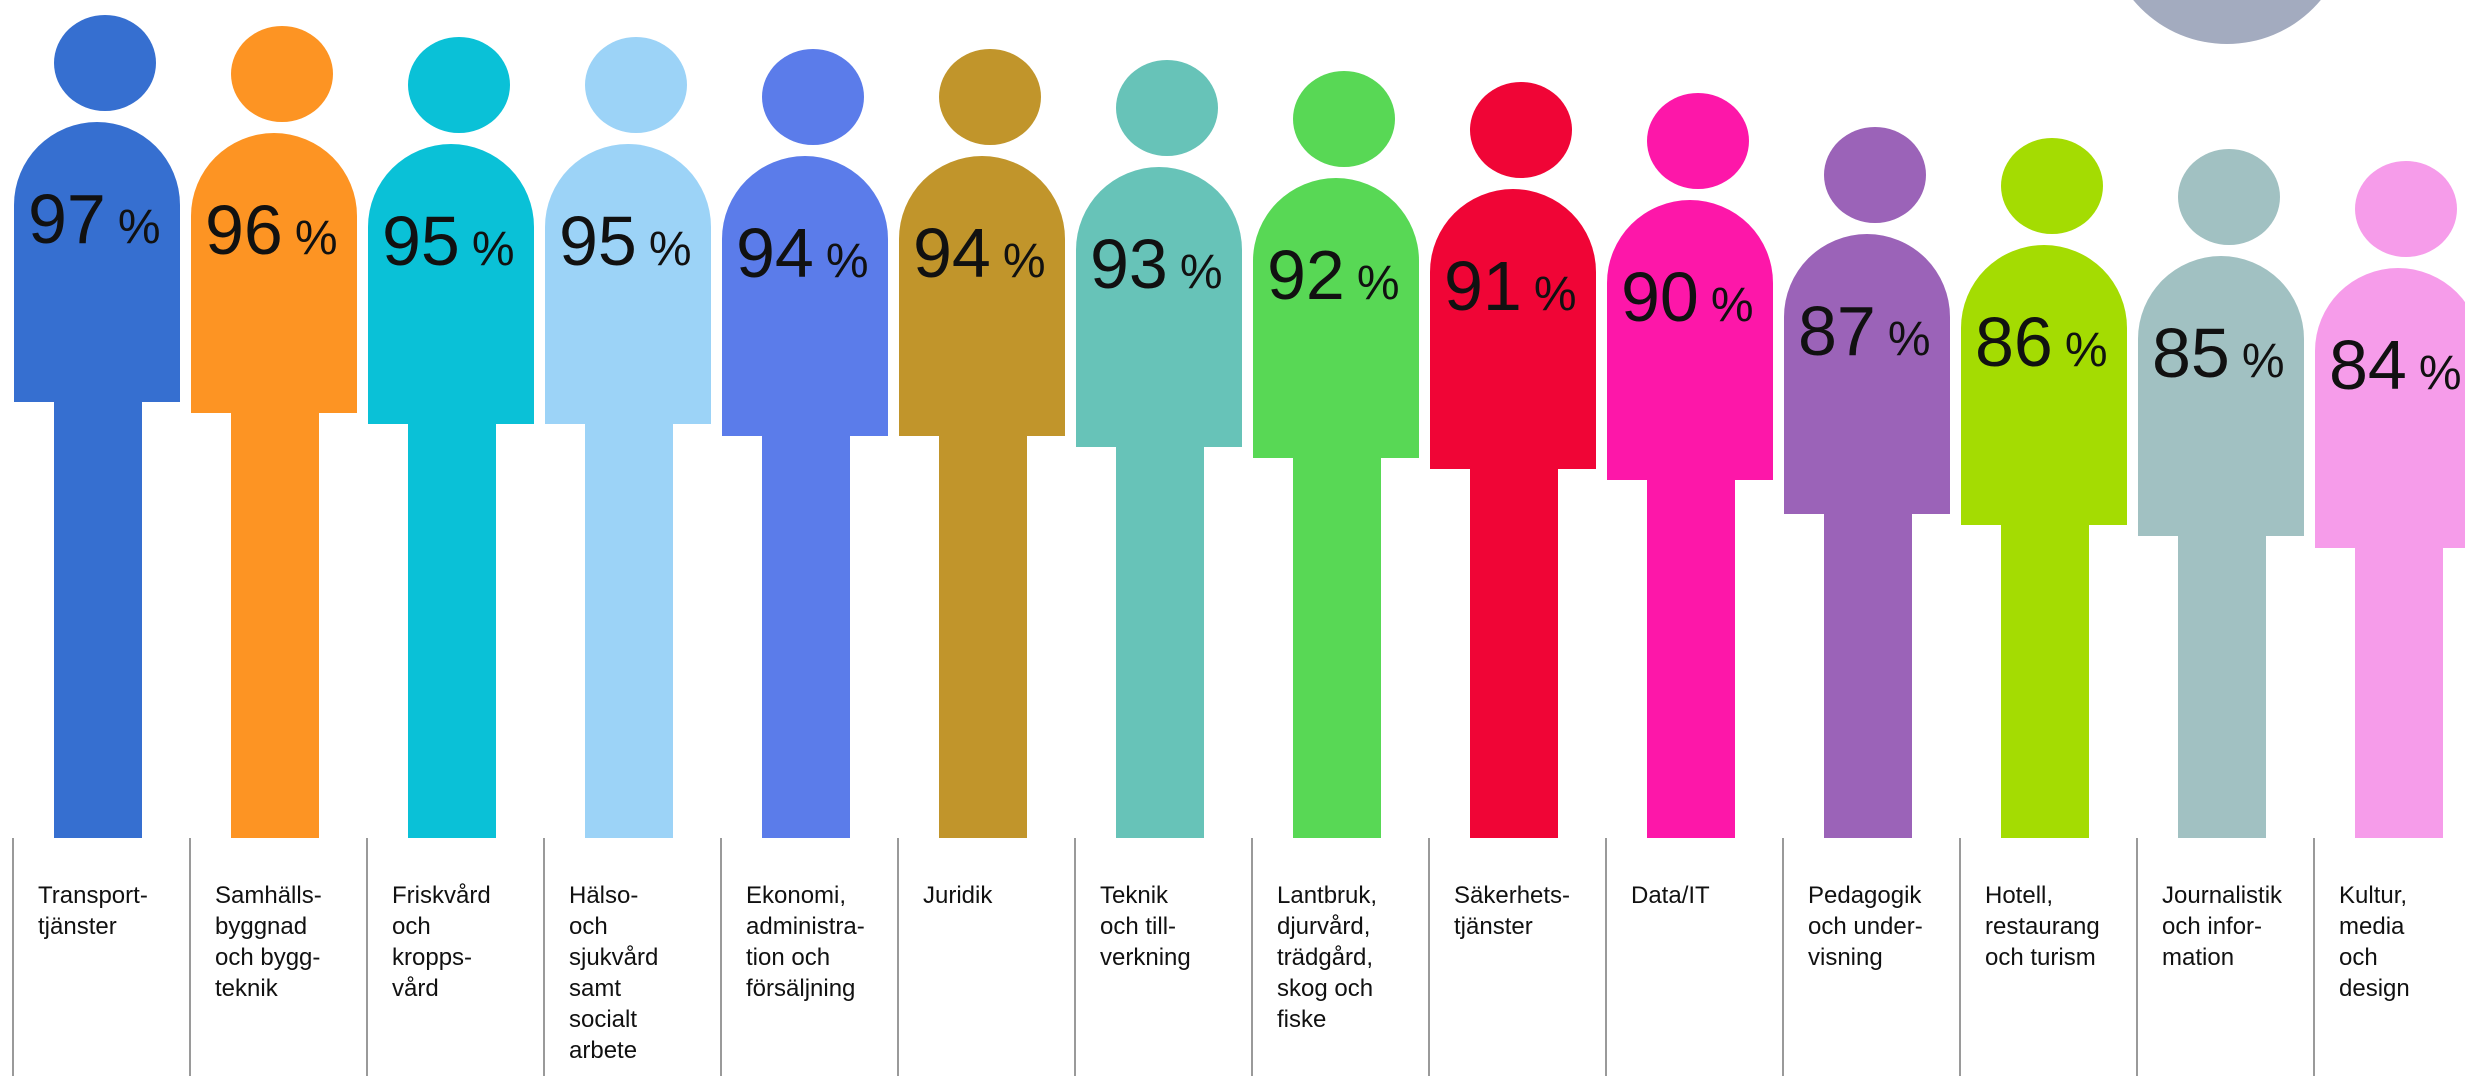 The image size is (2465, 1076). I want to click on value-label: 93%, so click(1156, 264).